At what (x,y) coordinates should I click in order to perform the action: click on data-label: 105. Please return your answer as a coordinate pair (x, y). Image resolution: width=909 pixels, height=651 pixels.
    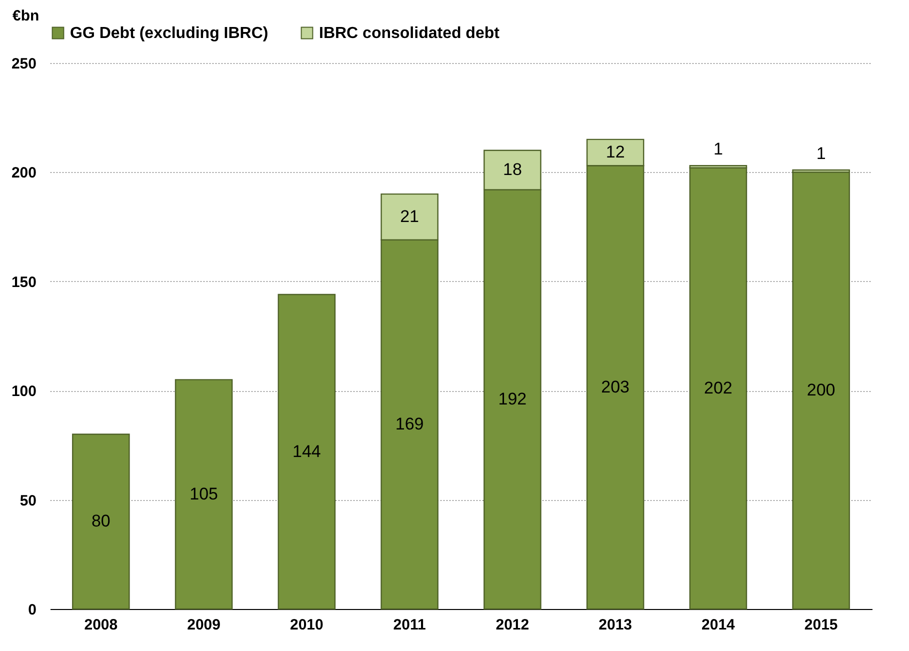
    Looking at the image, I should click on (204, 494).